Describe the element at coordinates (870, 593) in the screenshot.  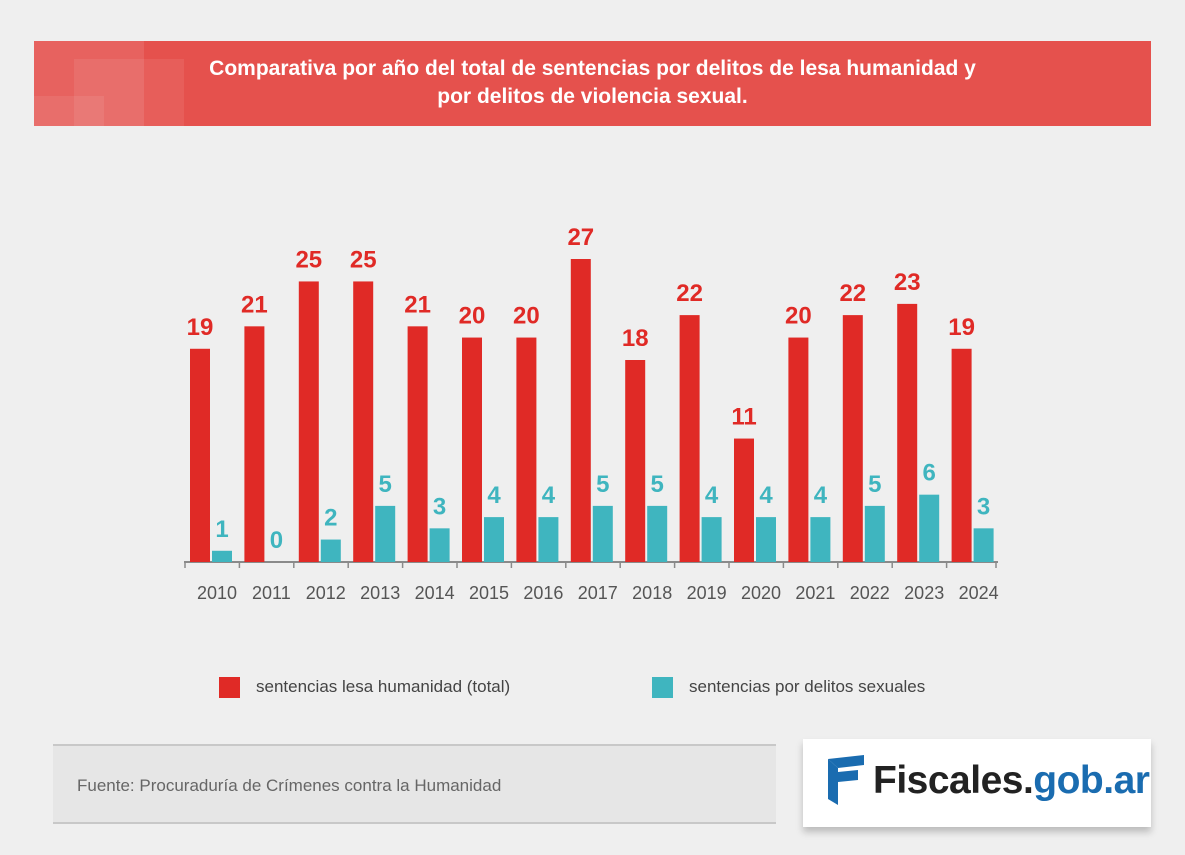
I see `x-tick-label-2022: 2022` at that location.